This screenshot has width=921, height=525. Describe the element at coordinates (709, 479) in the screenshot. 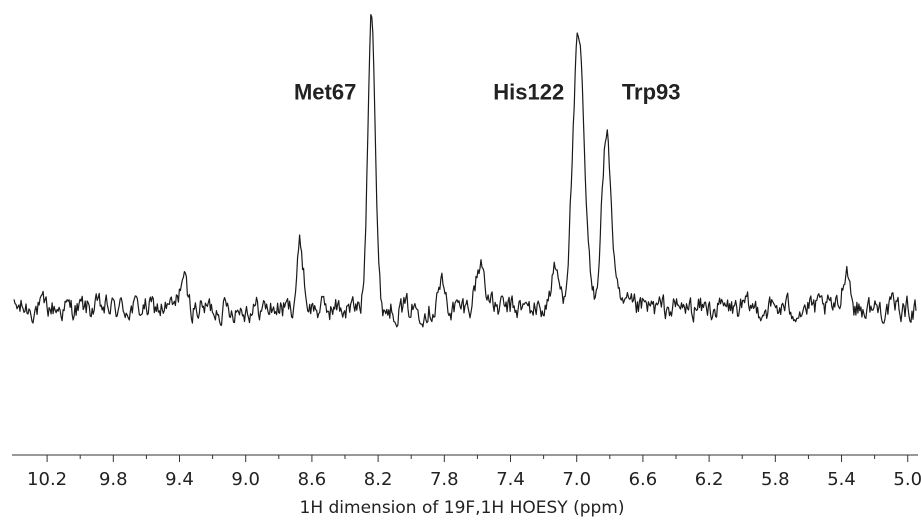

I see `x-tick-label: 6.2` at that location.